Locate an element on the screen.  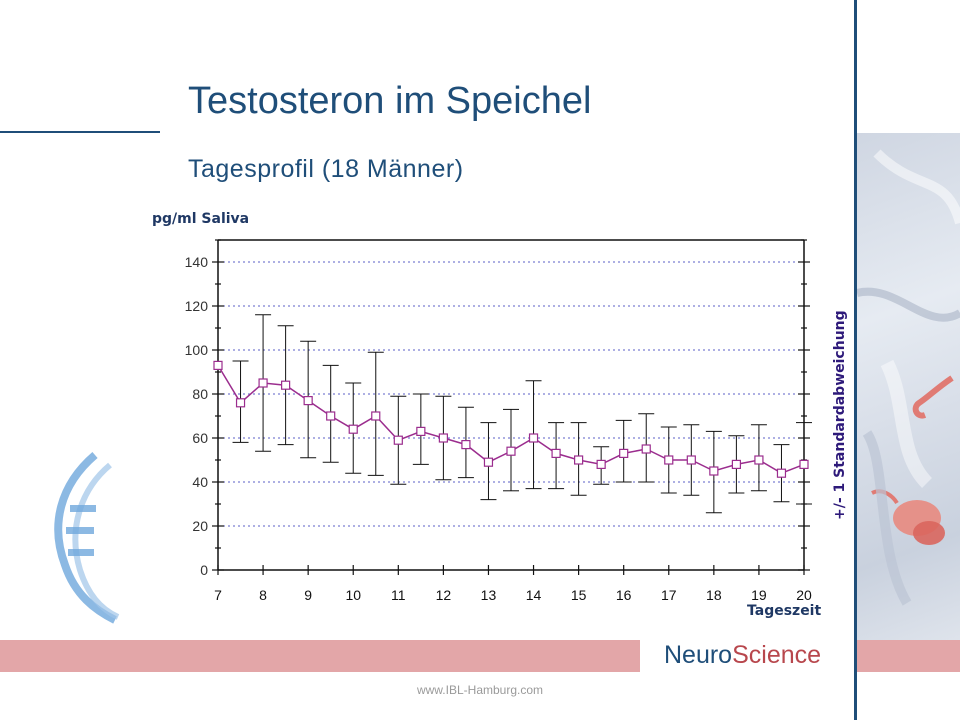
y-tick-label: 60 is located at coordinates (200, 438).